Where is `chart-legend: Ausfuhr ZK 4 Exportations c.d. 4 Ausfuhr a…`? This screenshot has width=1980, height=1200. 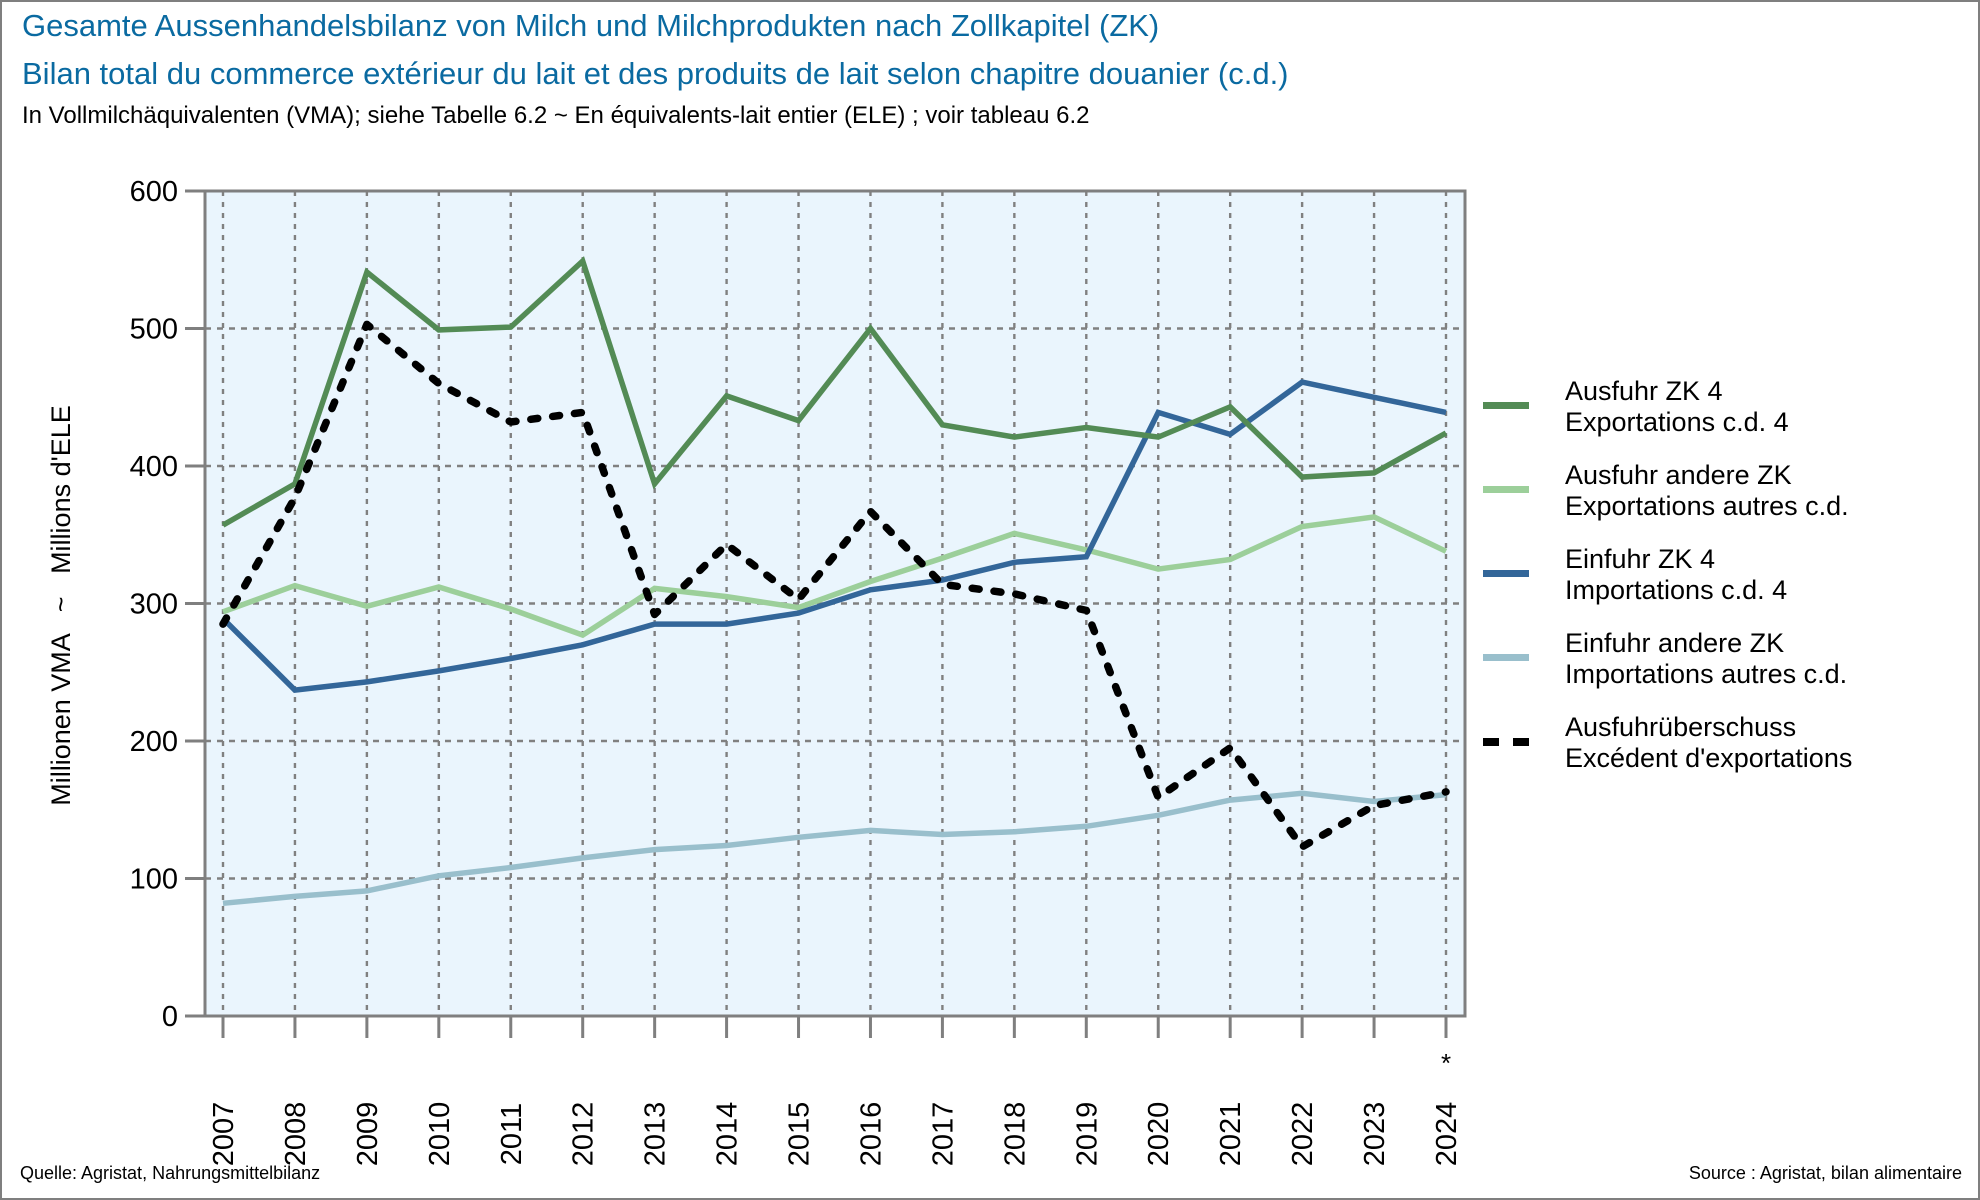
chart-legend: Ausfuhr ZK 4 Exportations c.d. 4 Ausfuhr a… is located at coordinates (1720, 586).